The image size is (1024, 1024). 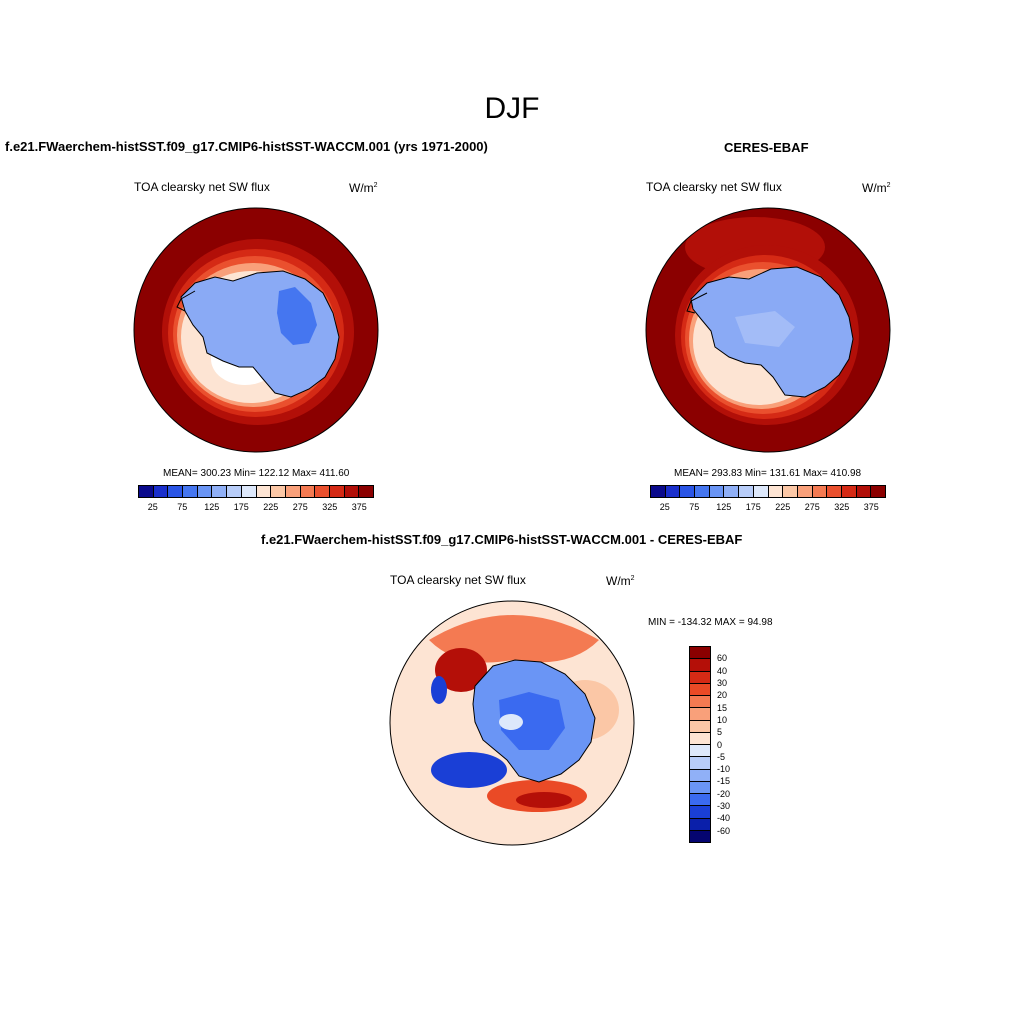 I want to click on colorbar-tick-label: 375, so click(x=359, y=507).